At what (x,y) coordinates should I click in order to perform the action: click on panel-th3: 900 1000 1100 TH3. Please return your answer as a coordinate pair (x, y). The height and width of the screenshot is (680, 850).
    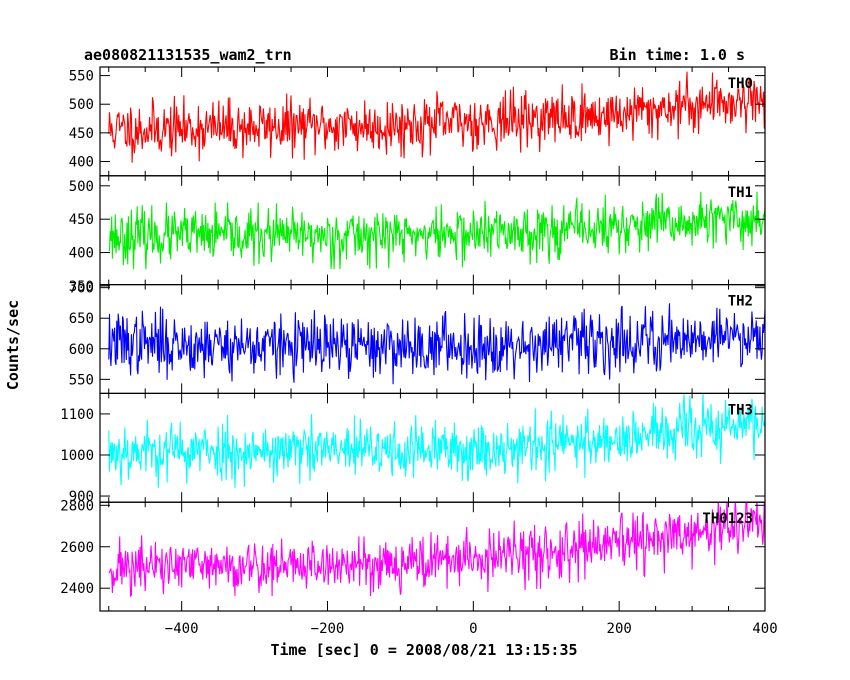
    Looking at the image, I should click on (413, 448).